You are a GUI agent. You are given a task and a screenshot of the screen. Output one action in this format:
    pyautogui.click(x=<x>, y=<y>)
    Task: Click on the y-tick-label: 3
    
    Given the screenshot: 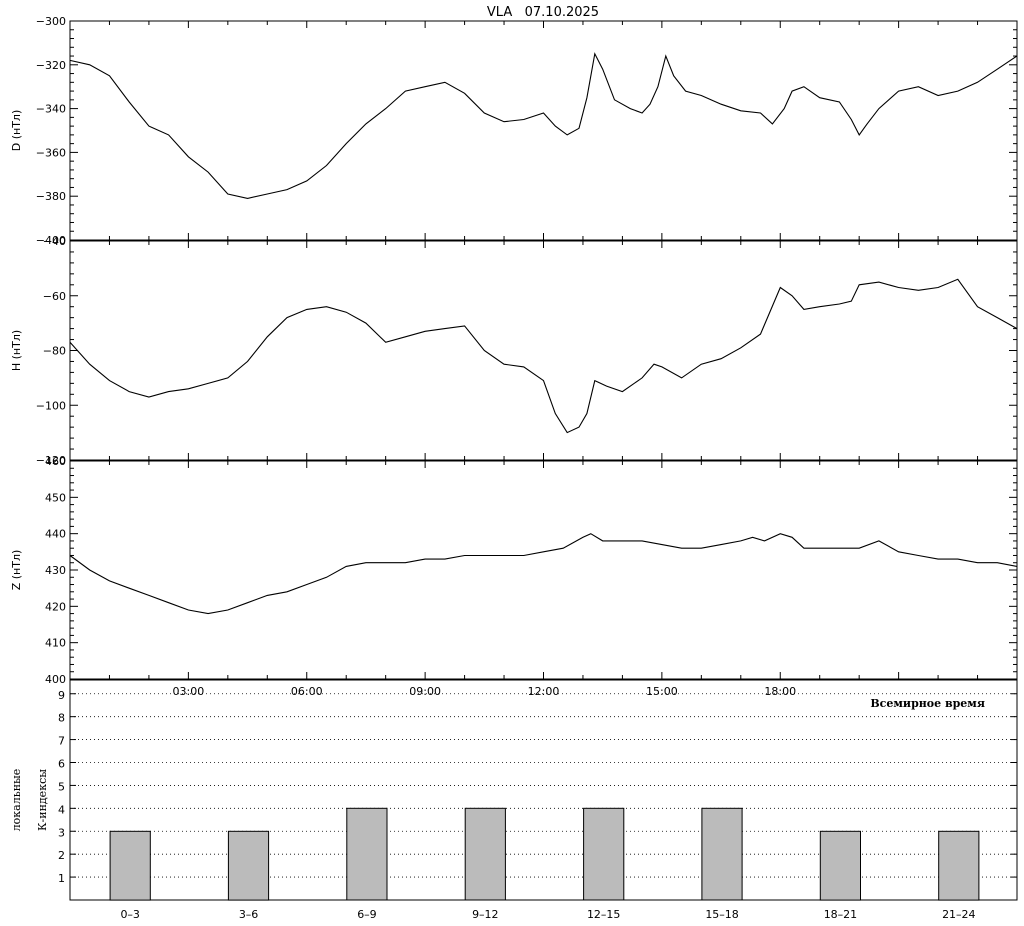 What is the action you would take?
    pyautogui.click(x=61, y=832)
    